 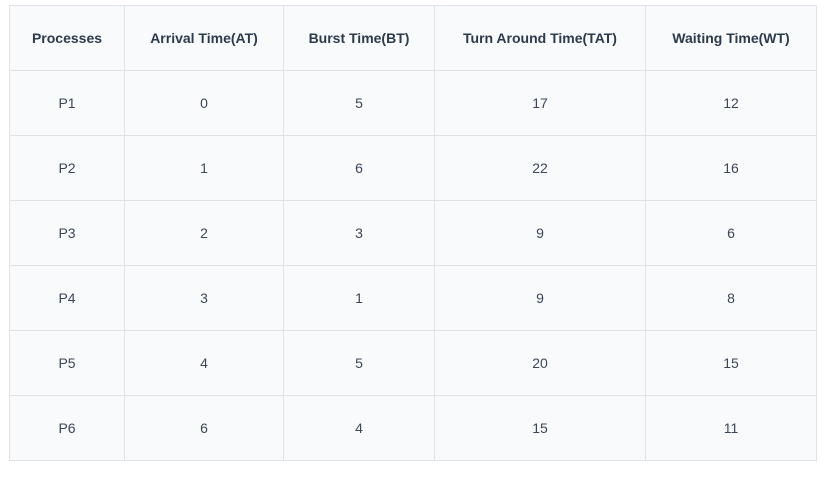 What do you see at coordinates (731, 428) in the screenshot?
I see `cell-waiting-time: 11` at bounding box center [731, 428].